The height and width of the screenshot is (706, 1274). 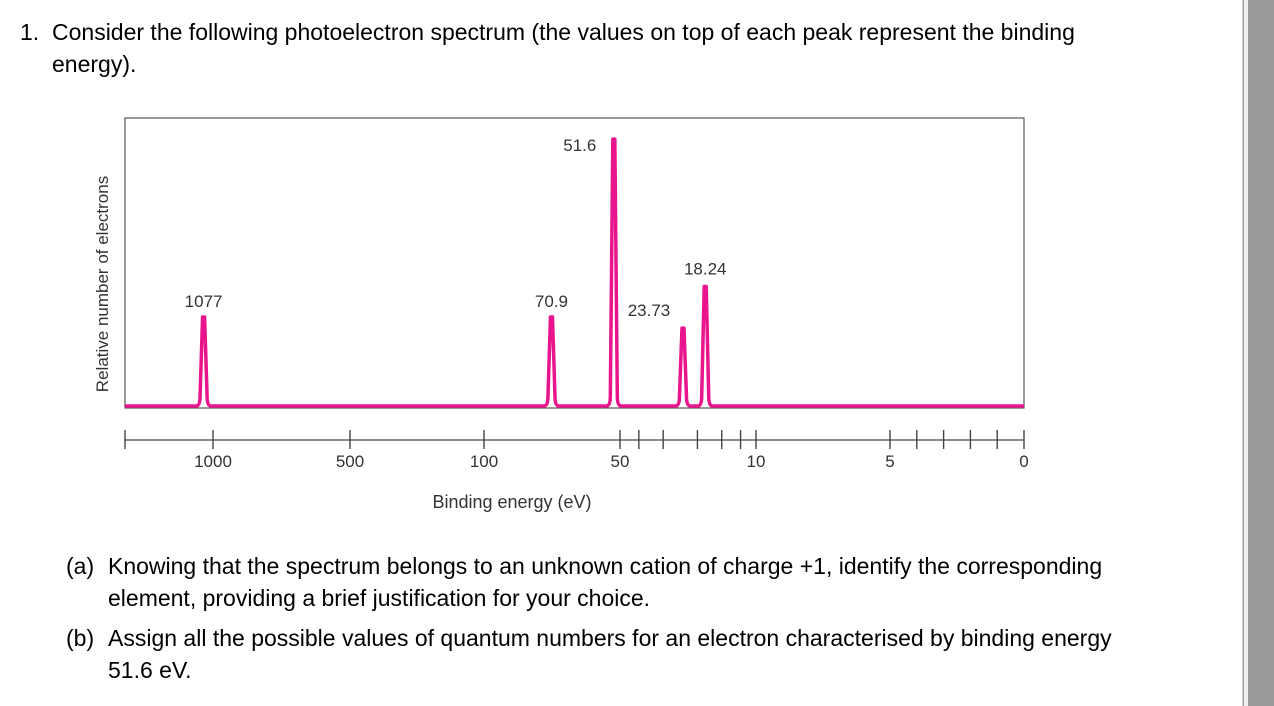 I want to click on x-tick-label: 0, so click(x=1023, y=461).